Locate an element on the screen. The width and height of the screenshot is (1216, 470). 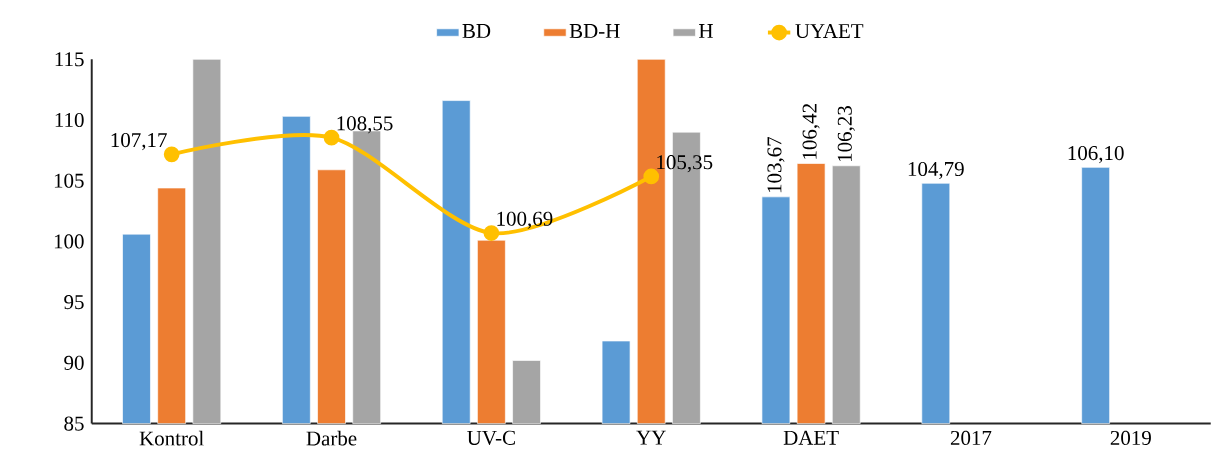
legend-label: UYAET is located at coordinates (829, 31).